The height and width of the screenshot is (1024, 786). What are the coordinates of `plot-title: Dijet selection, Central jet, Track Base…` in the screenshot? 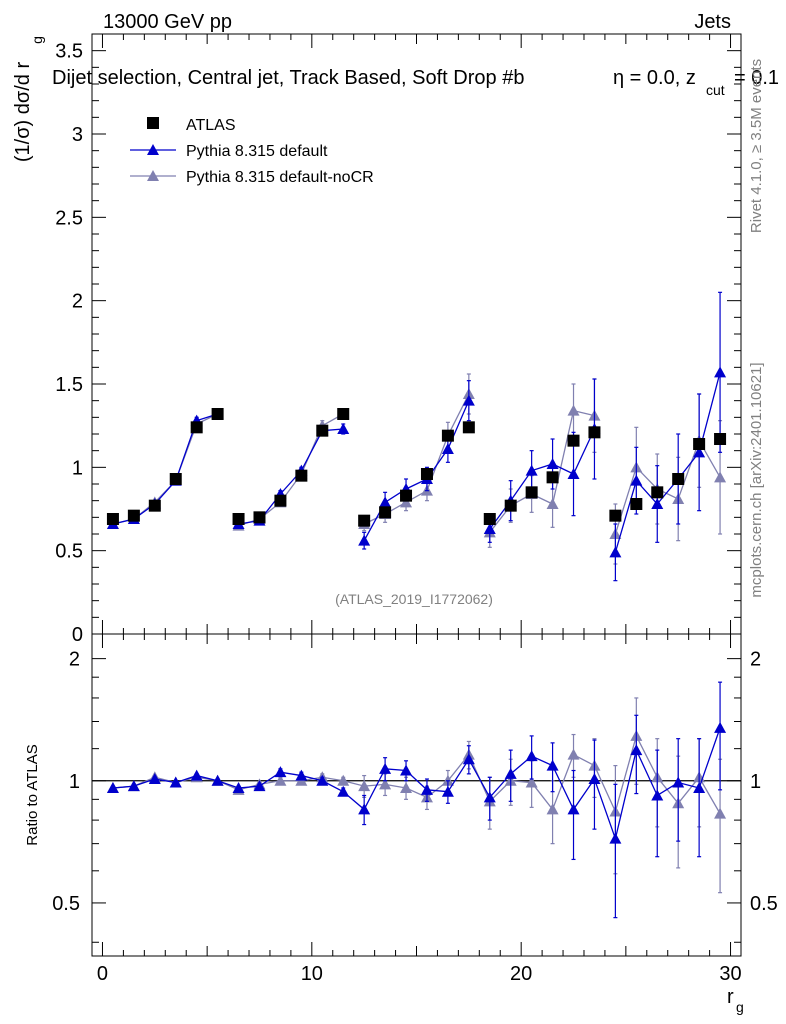 It's located at (288, 78).